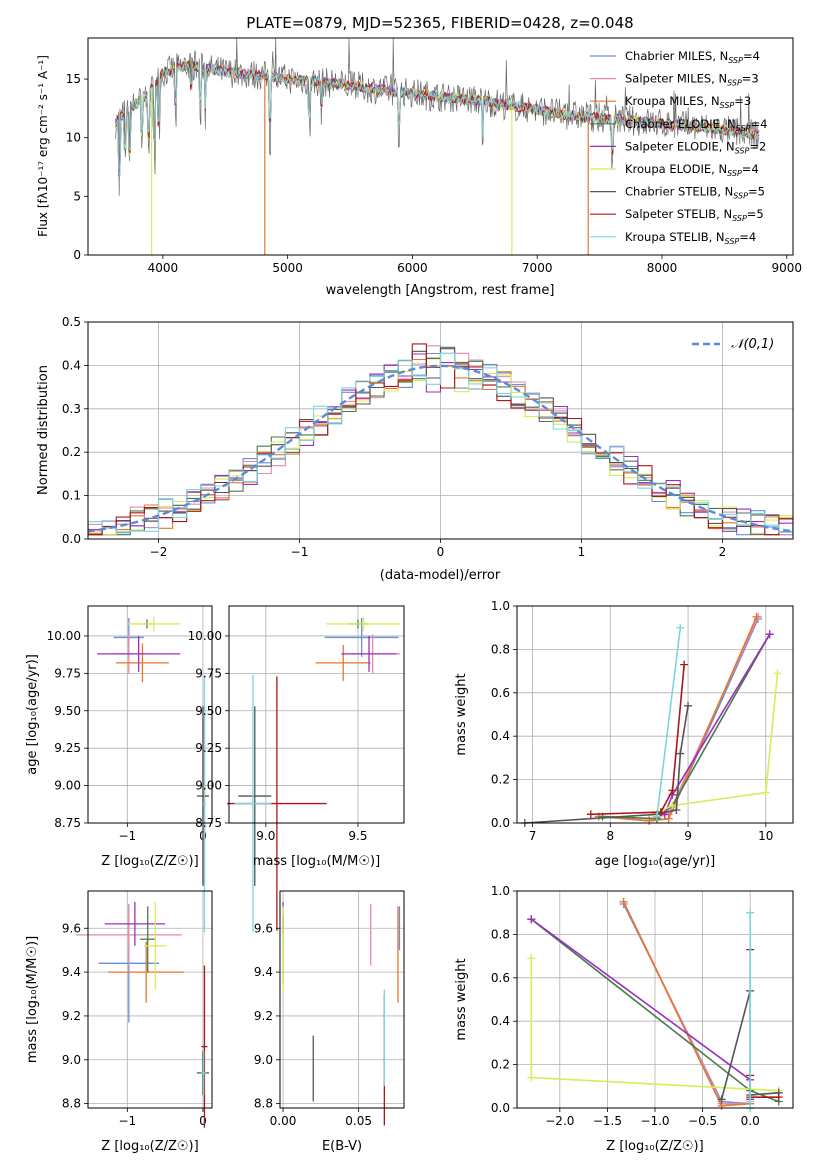 The width and height of the screenshot is (819, 1174). Describe the element at coordinates (77, 196) in the screenshot. I see `y-tick-label: 5` at that location.